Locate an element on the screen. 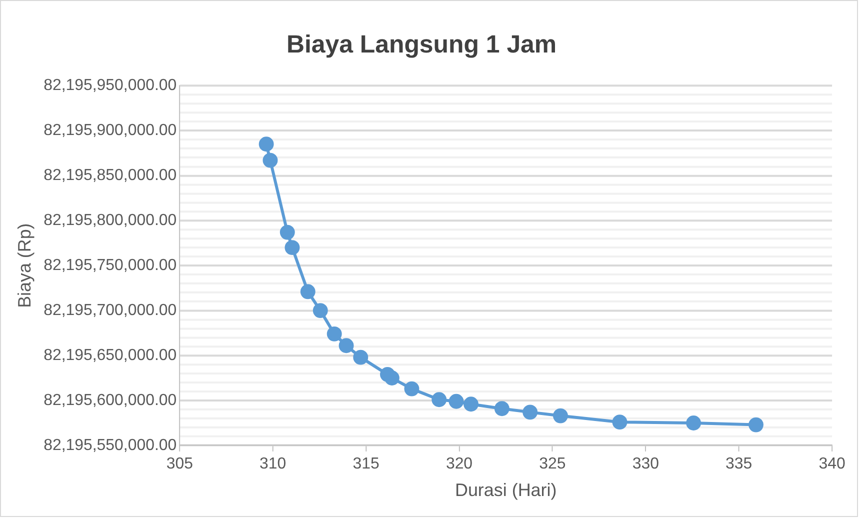  x-tick-label: 310 is located at coordinates (273, 463).